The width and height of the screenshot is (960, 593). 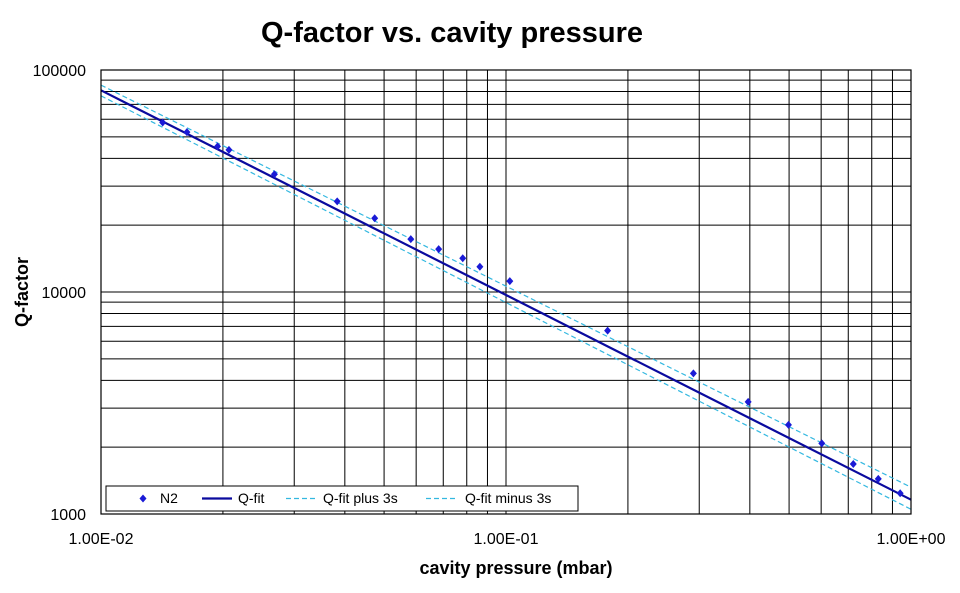 I want to click on legend-label-n2: N2, so click(x=169, y=498).